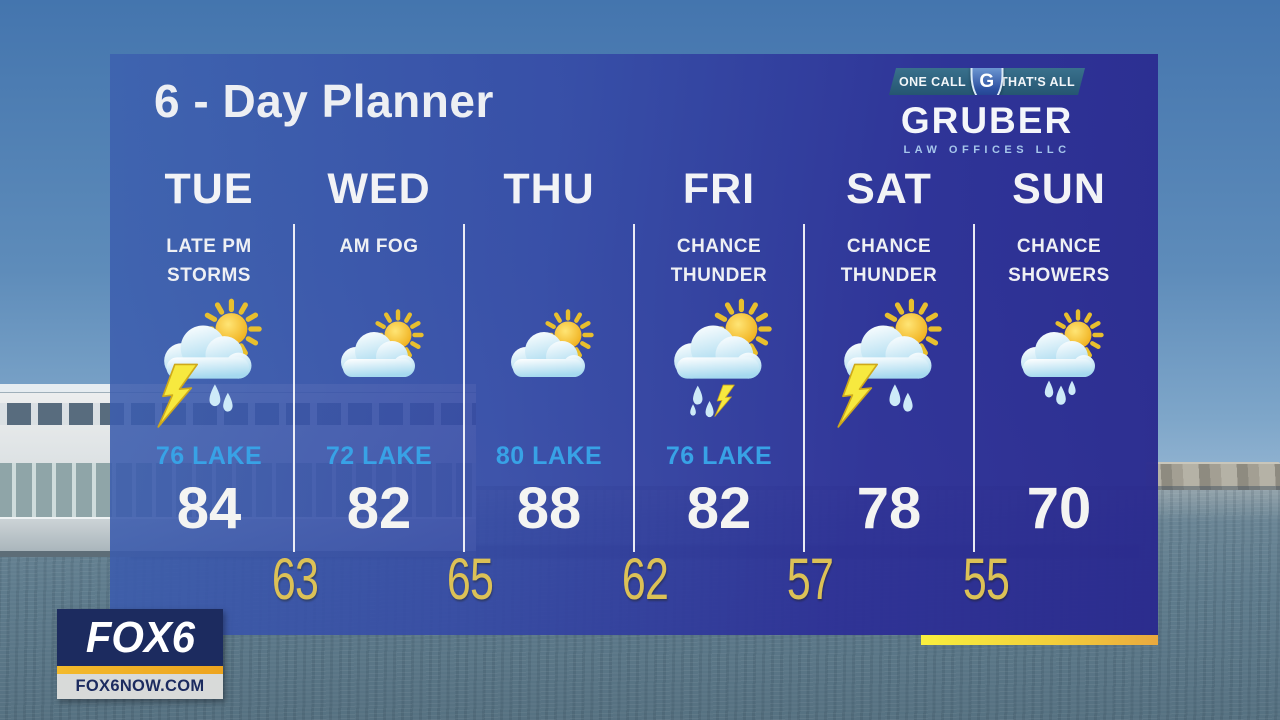  What do you see at coordinates (140, 686) in the screenshot?
I see `station-url: FOX6NOW.COM` at bounding box center [140, 686].